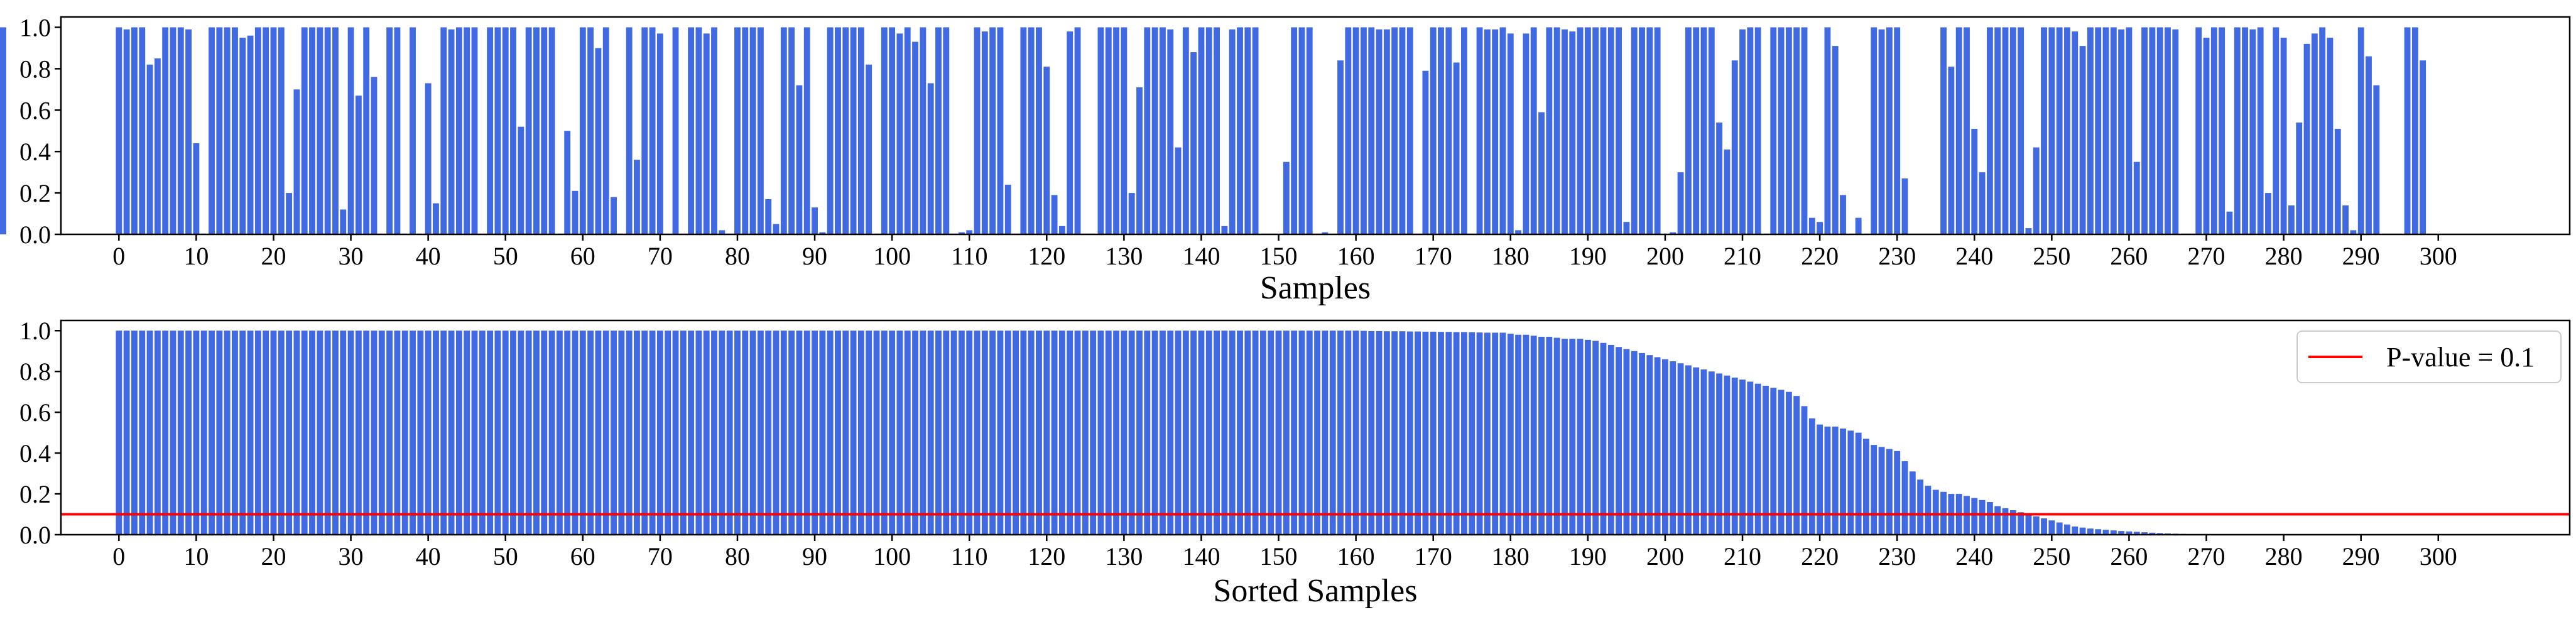 The width and height of the screenshot is (2576, 617). What do you see at coordinates (1897, 256) in the screenshot?
I see `x-tick-label: 230` at bounding box center [1897, 256].